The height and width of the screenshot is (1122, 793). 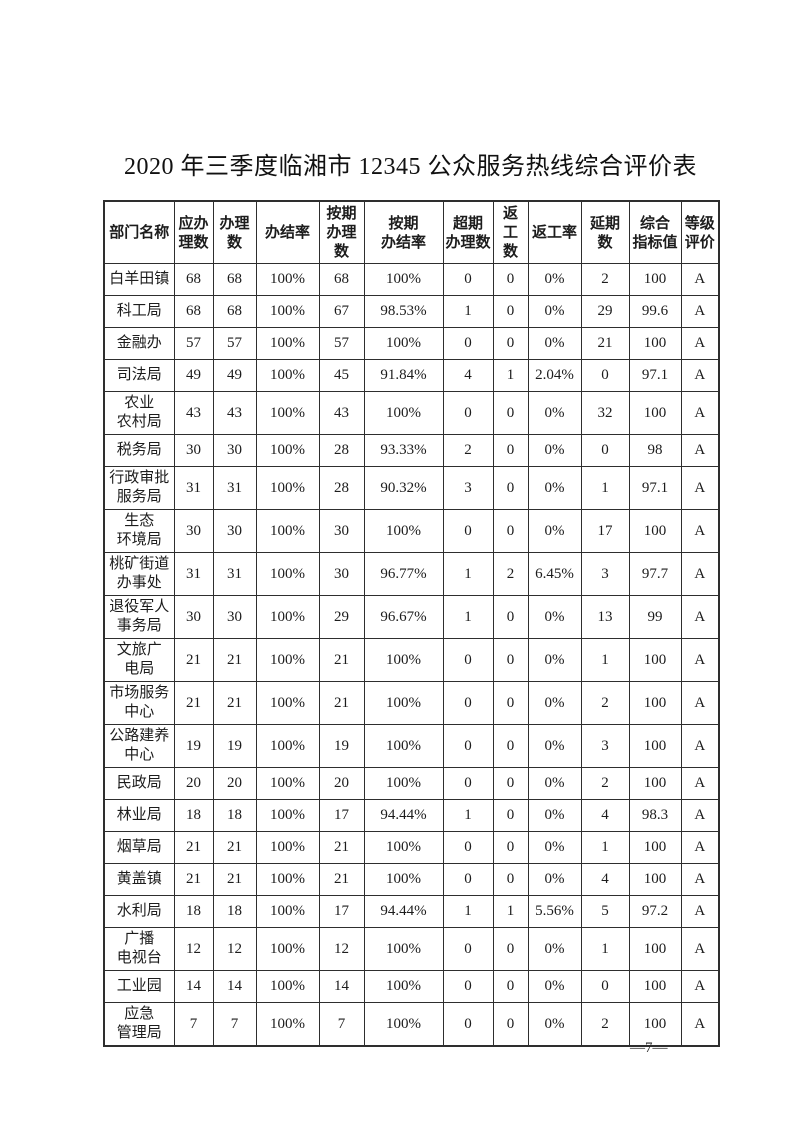 What do you see at coordinates (411, 1024) in the screenshot?
I see `table-row: 应急 管理局 7 7 100% 7 100% 0 0 0% 2 100 A` at bounding box center [411, 1024].